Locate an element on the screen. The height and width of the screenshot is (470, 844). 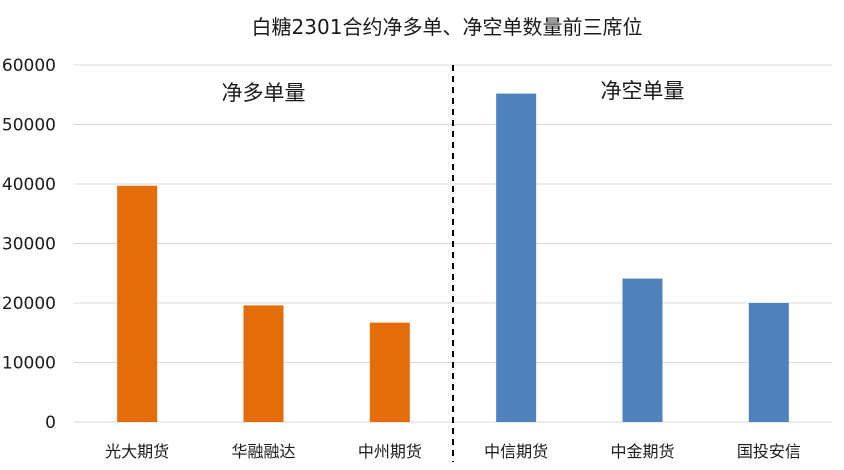
x-tick-label: 中州期货 is located at coordinates (390, 451).